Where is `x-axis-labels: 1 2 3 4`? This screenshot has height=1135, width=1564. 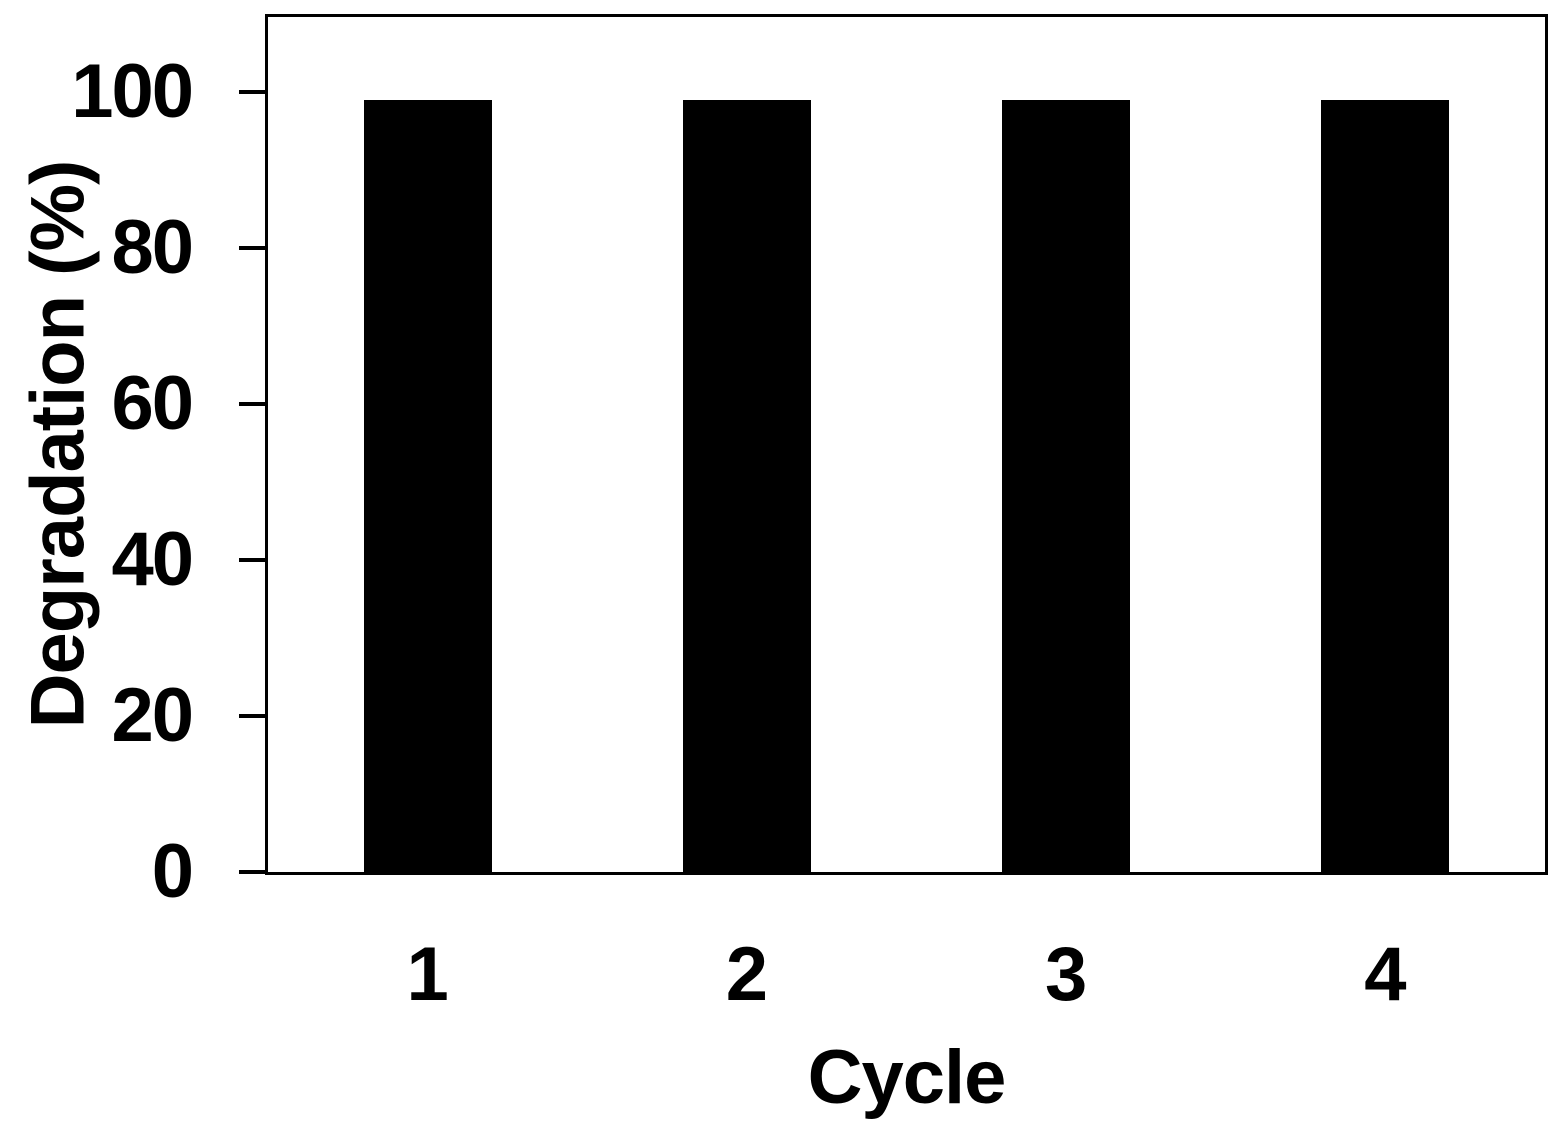 x-axis-labels: 1 2 3 4 is located at coordinates (906, 975).